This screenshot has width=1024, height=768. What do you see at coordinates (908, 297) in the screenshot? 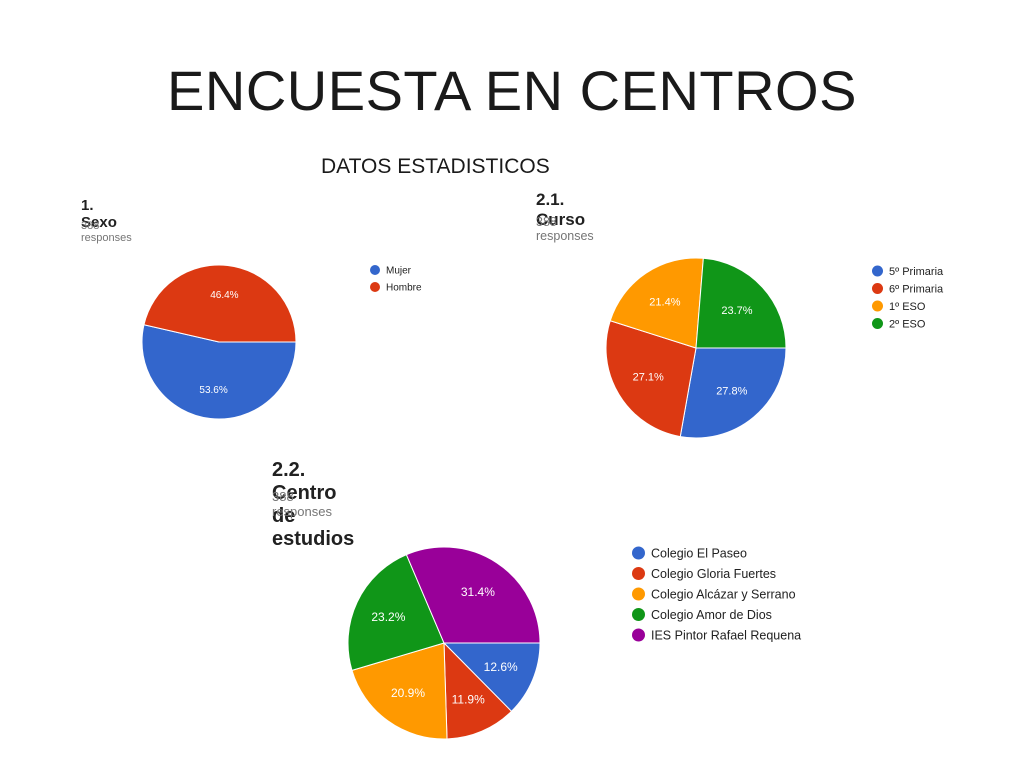
I see `legend-curso: 5º Primaria 6º Primaria 1º ESO 2º ESO` at bounding box center [908, 297].